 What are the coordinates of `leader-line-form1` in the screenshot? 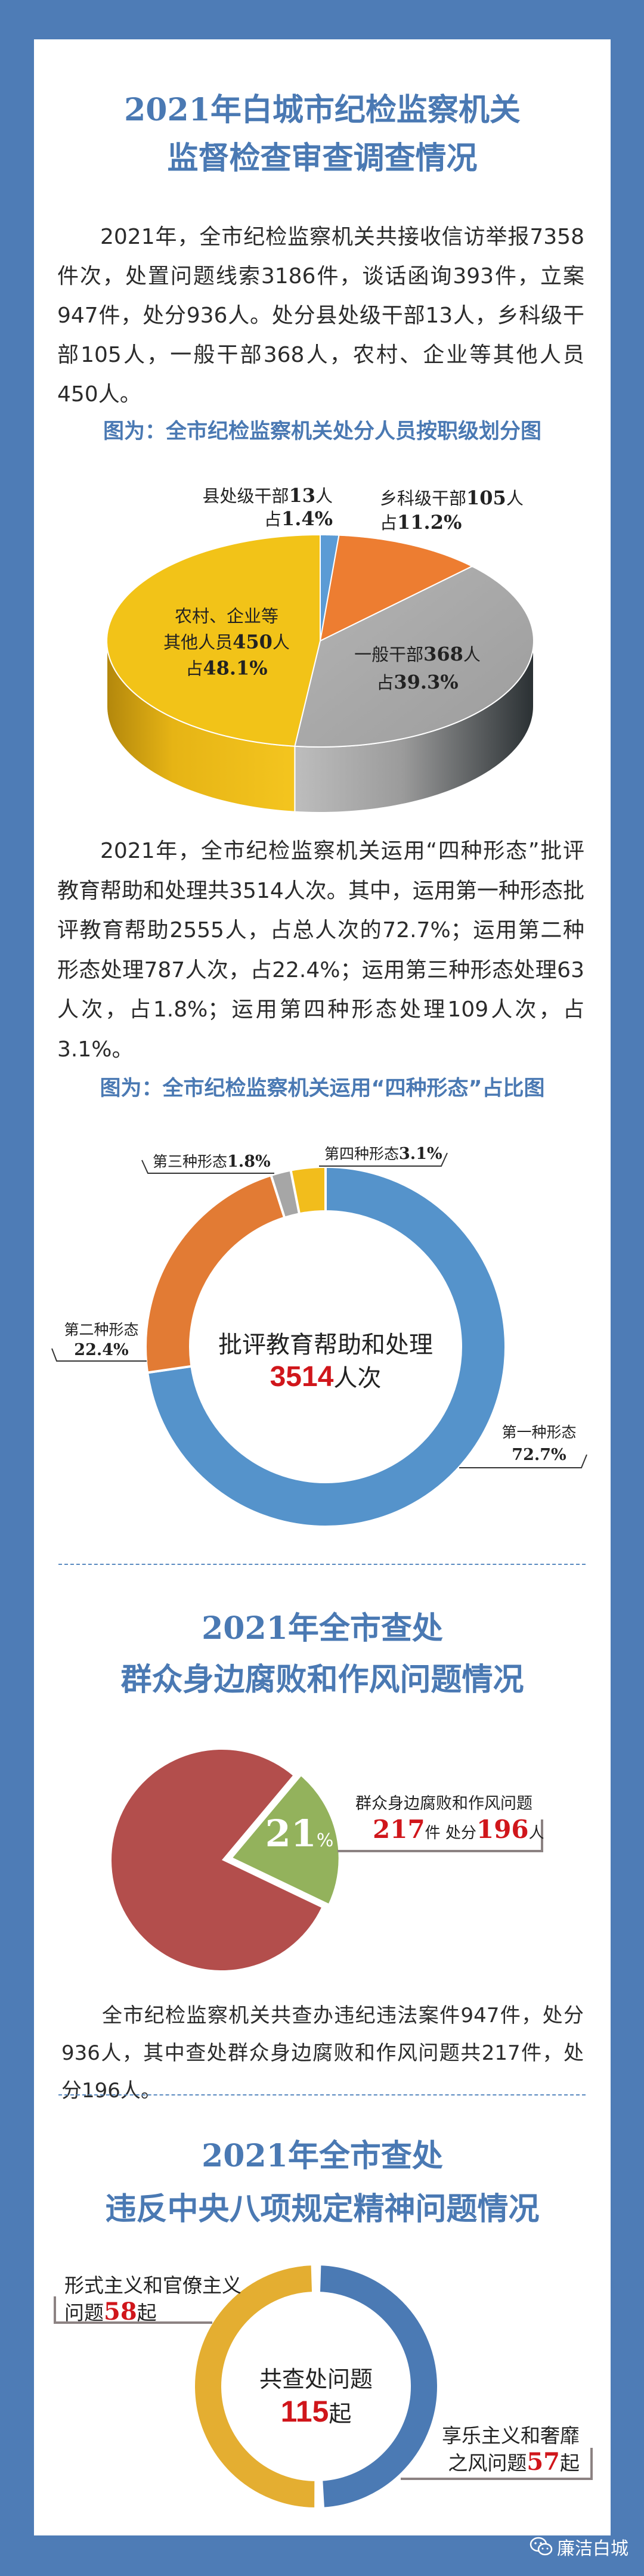 It's located at (523, 1461).